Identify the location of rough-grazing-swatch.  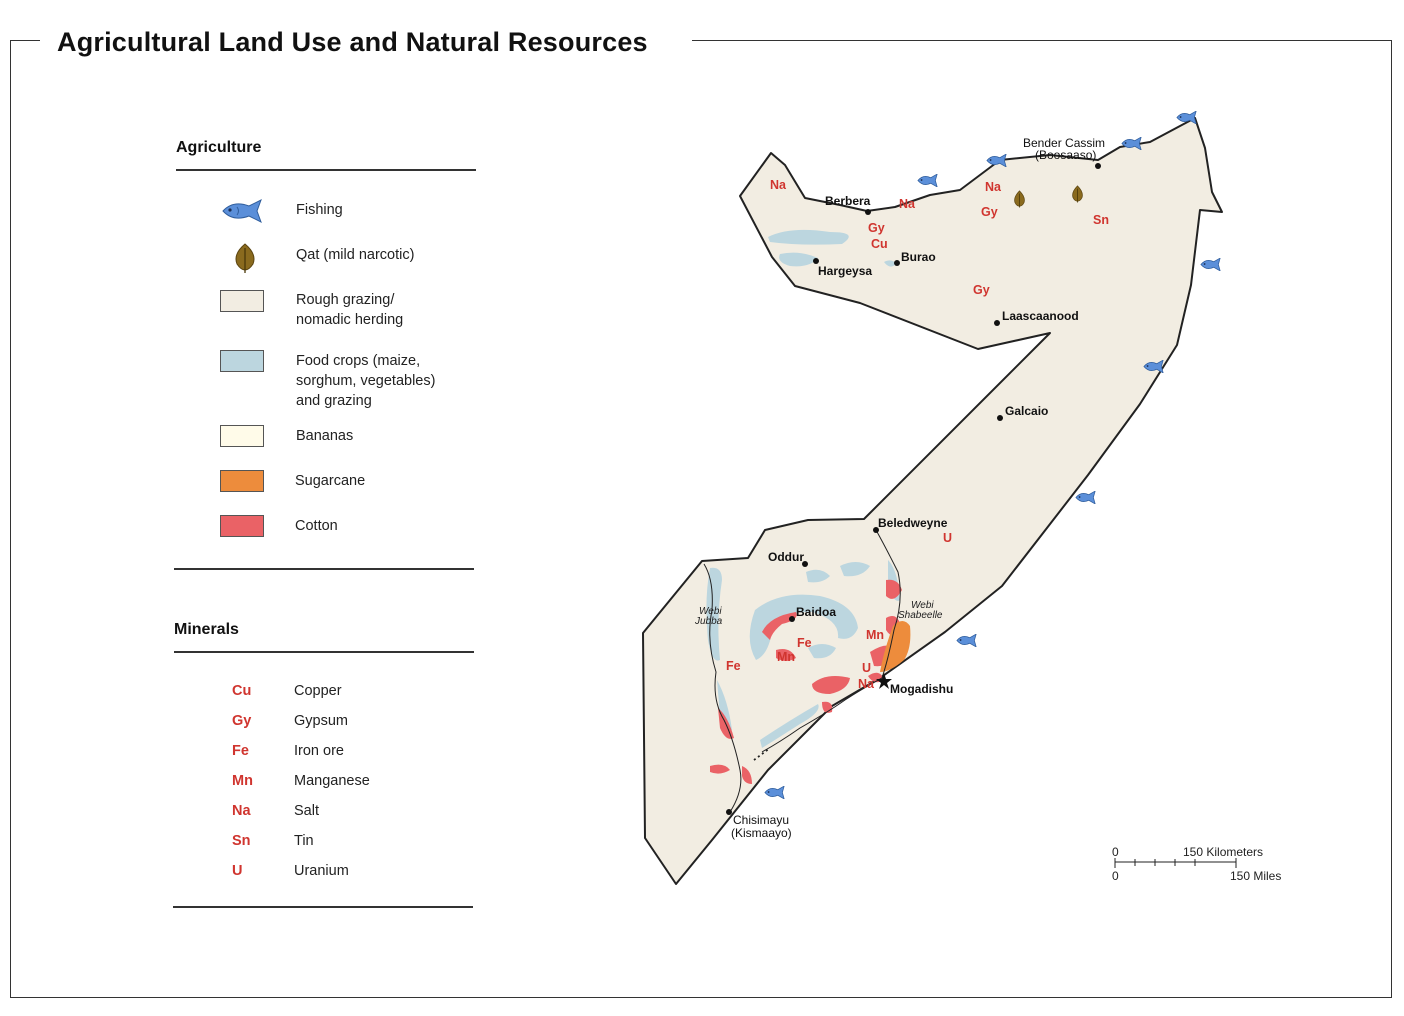
(242, 301).